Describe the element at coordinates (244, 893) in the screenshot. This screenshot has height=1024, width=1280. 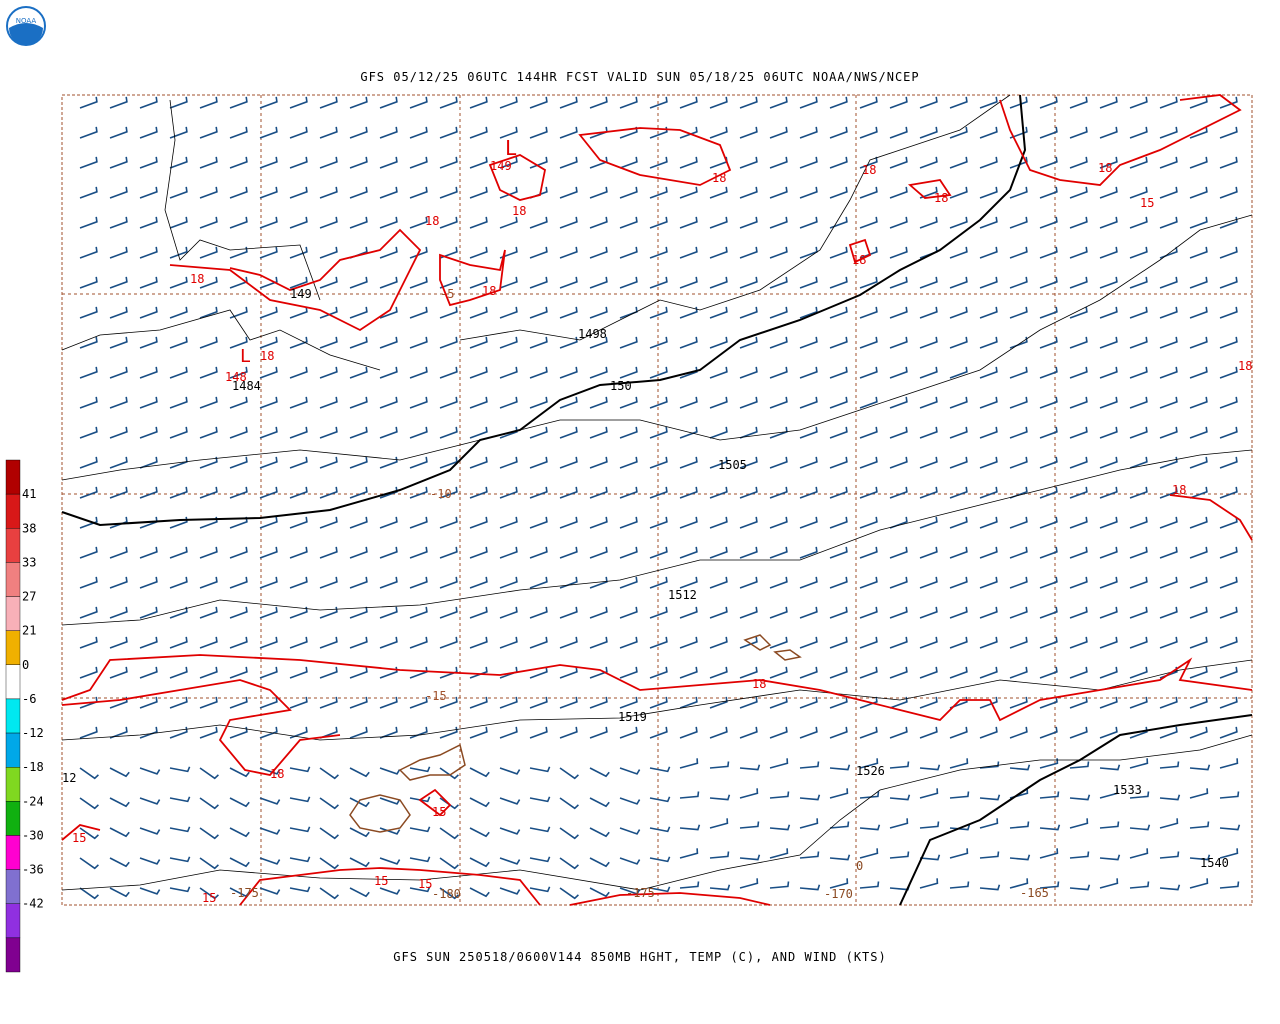
I see `lon-label: -175` at that location.